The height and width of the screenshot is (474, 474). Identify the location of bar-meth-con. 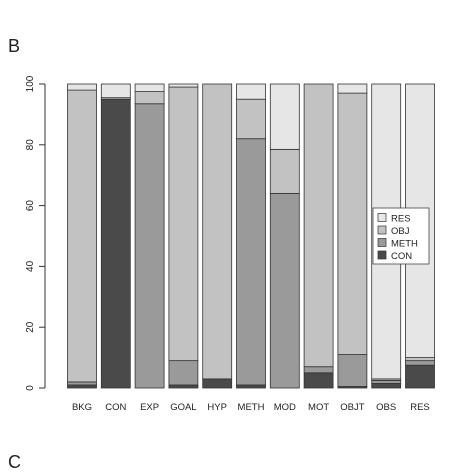
(251, 386).